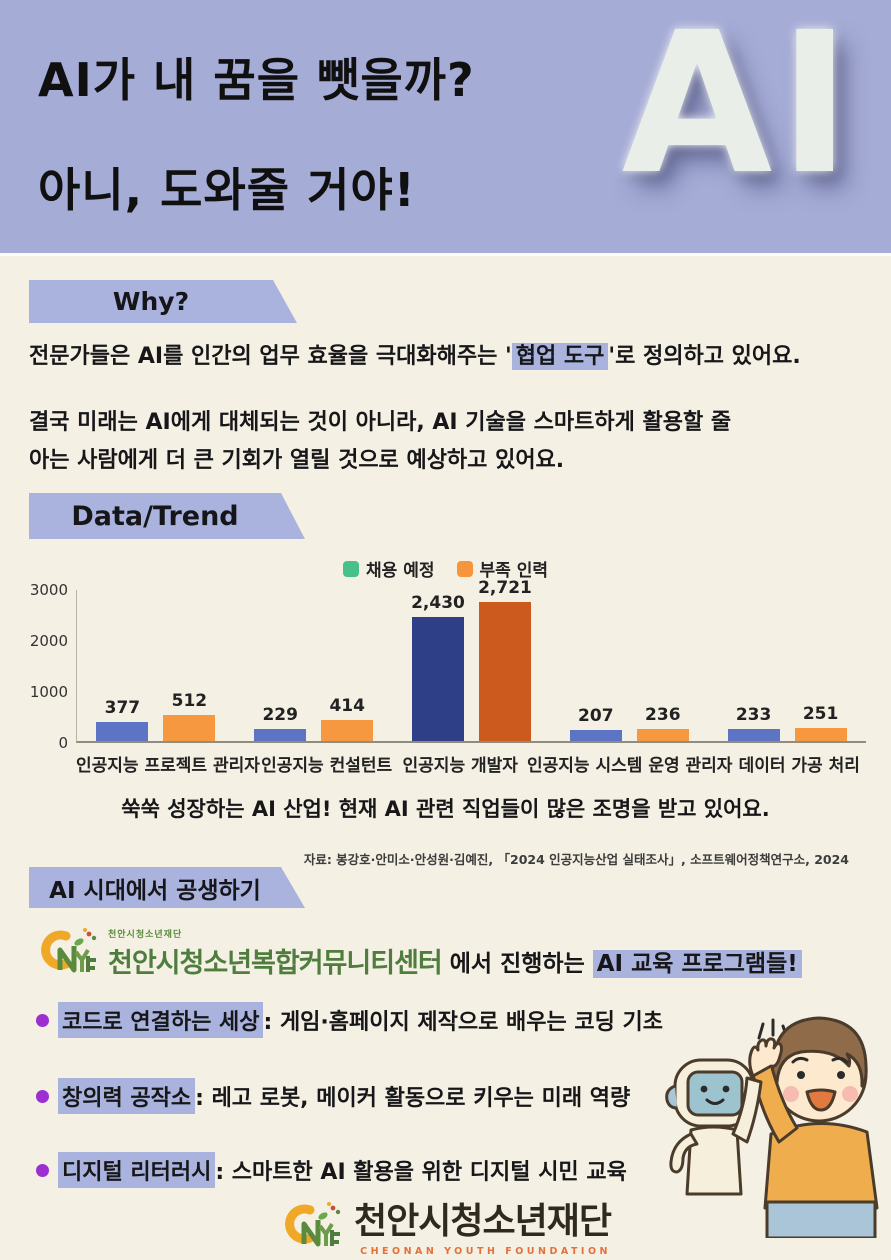 This screenshot has height=1260, width=891. Describe the element at coordinates (168, 766) in the screenshot. I see `x-category-label: 인공지능 프로젝트 관리자` at that location.